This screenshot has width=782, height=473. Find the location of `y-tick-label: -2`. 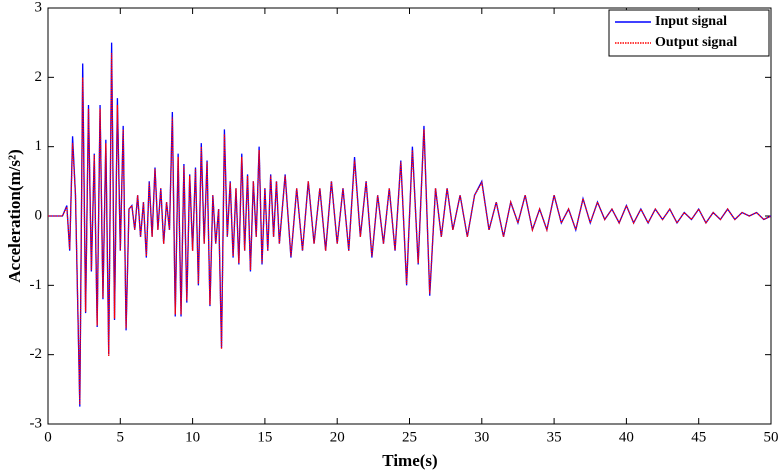

y-tick-label: -2 is located at coordinates (36, 354).